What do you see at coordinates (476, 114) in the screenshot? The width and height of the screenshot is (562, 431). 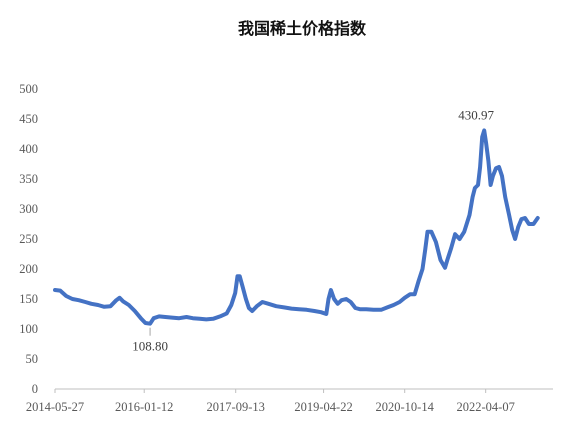 I see `max-value-label: 430.97` at bounding box center [476, 114].